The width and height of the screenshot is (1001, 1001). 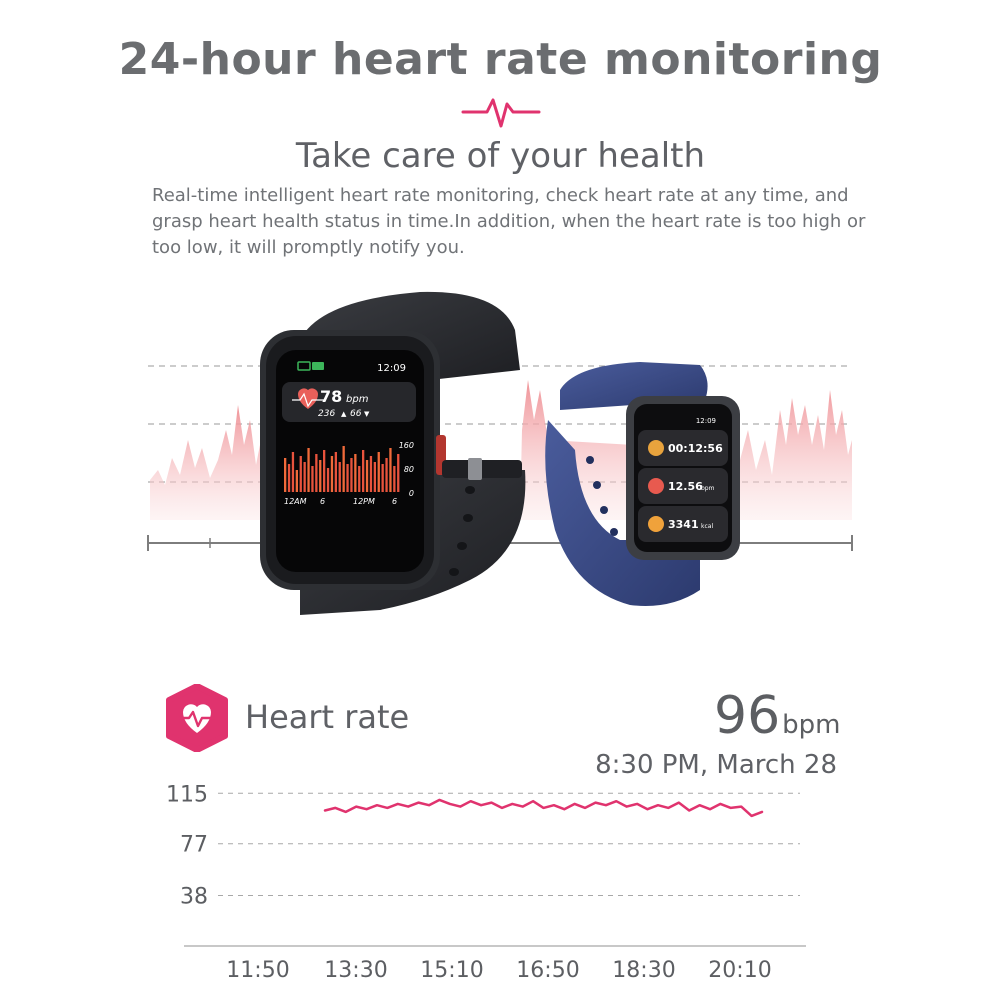 I want to click on blue-watch-distance: 12.56, so click(x=685, y=486).